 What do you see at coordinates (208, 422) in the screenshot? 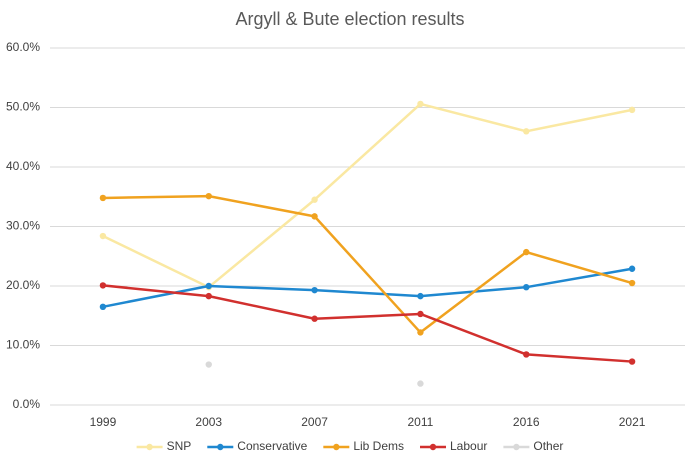
I see `x-tick-label: 2003` at bounding box center [208, 422].